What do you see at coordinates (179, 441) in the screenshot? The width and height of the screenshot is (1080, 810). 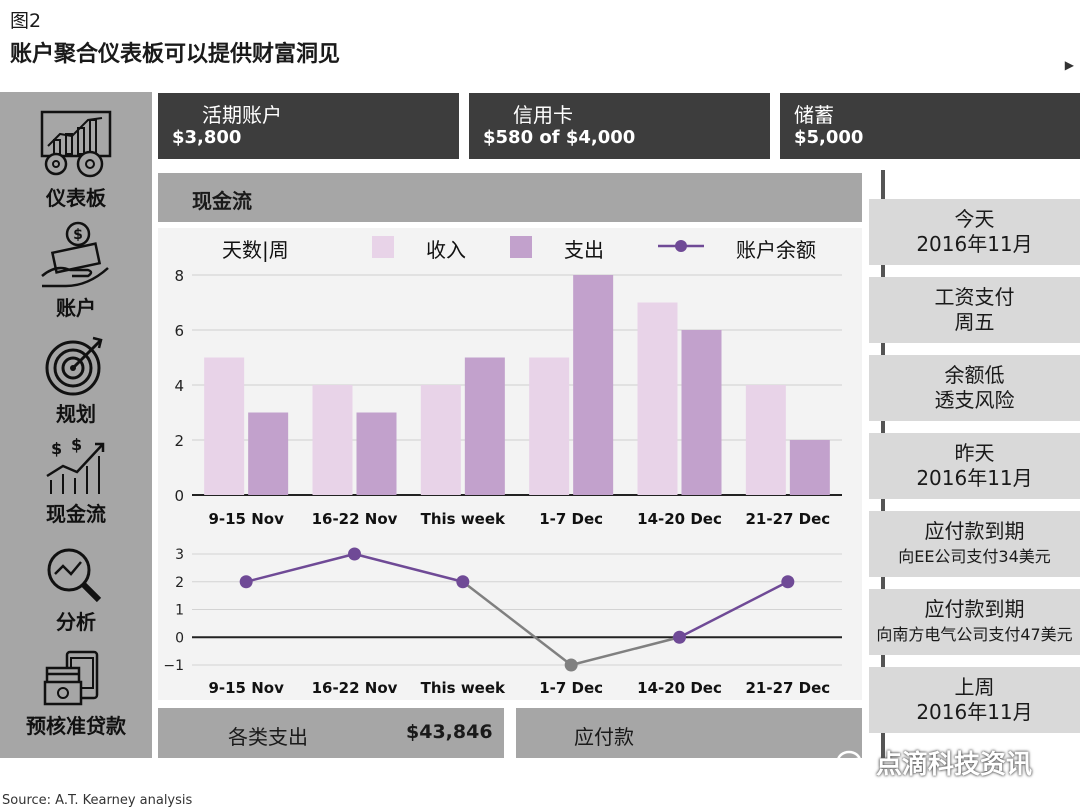 I see `bar-y-tick-label: 2` at bounding box center [179, 441].